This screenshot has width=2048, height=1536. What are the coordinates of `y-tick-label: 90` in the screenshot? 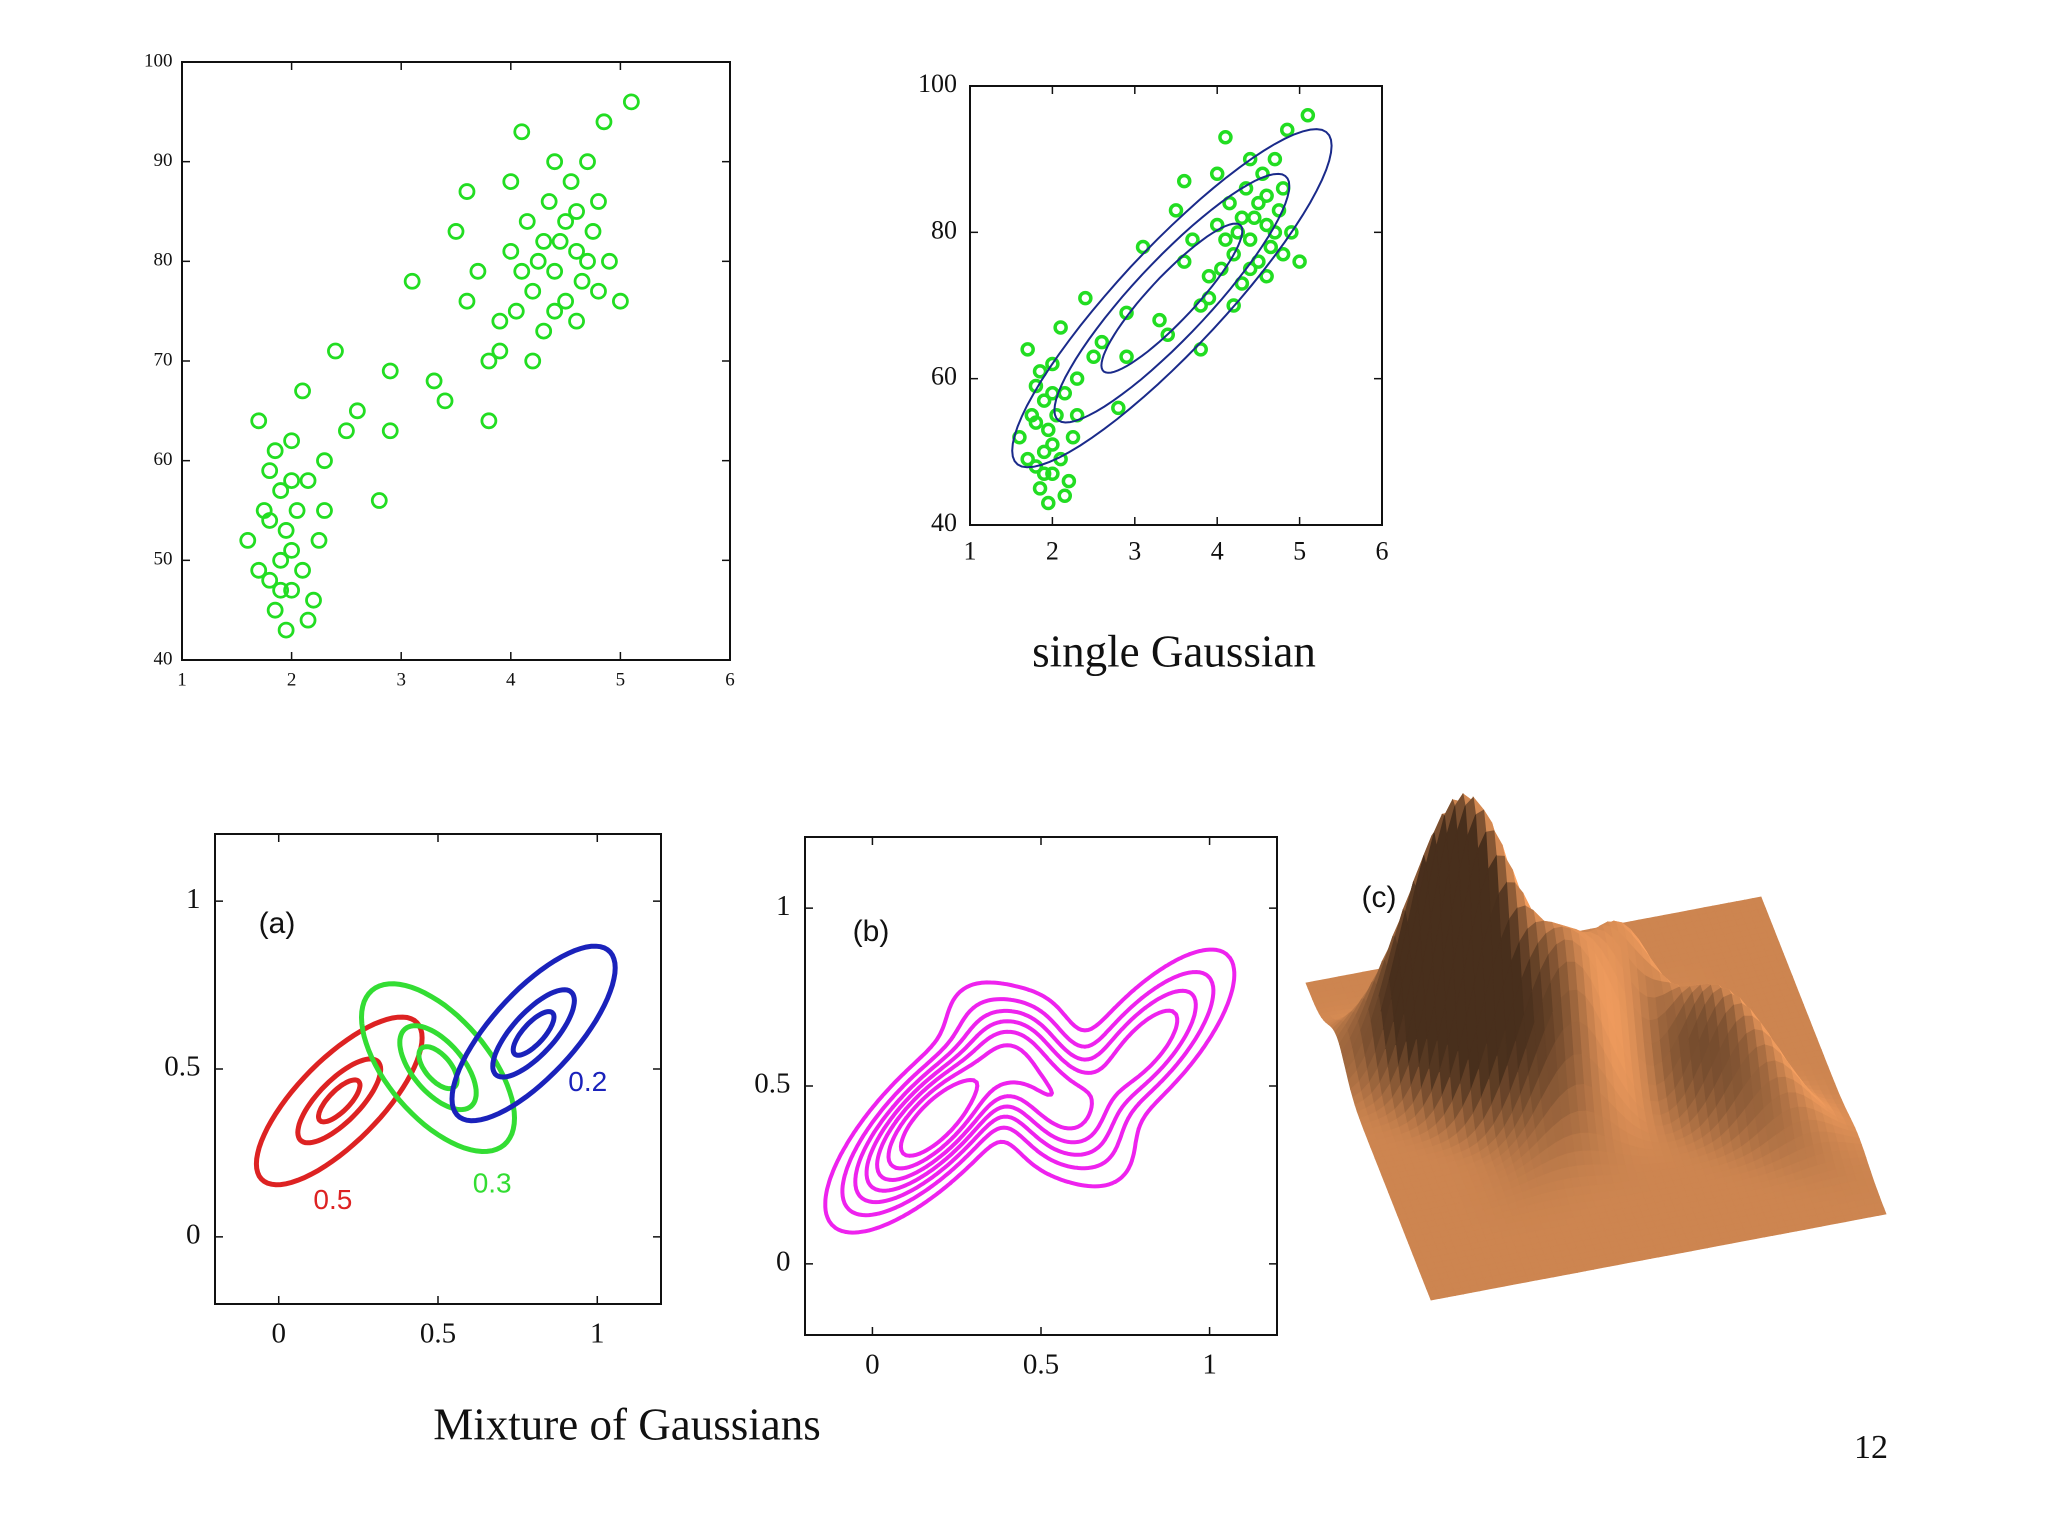 It's located at (163, 160).